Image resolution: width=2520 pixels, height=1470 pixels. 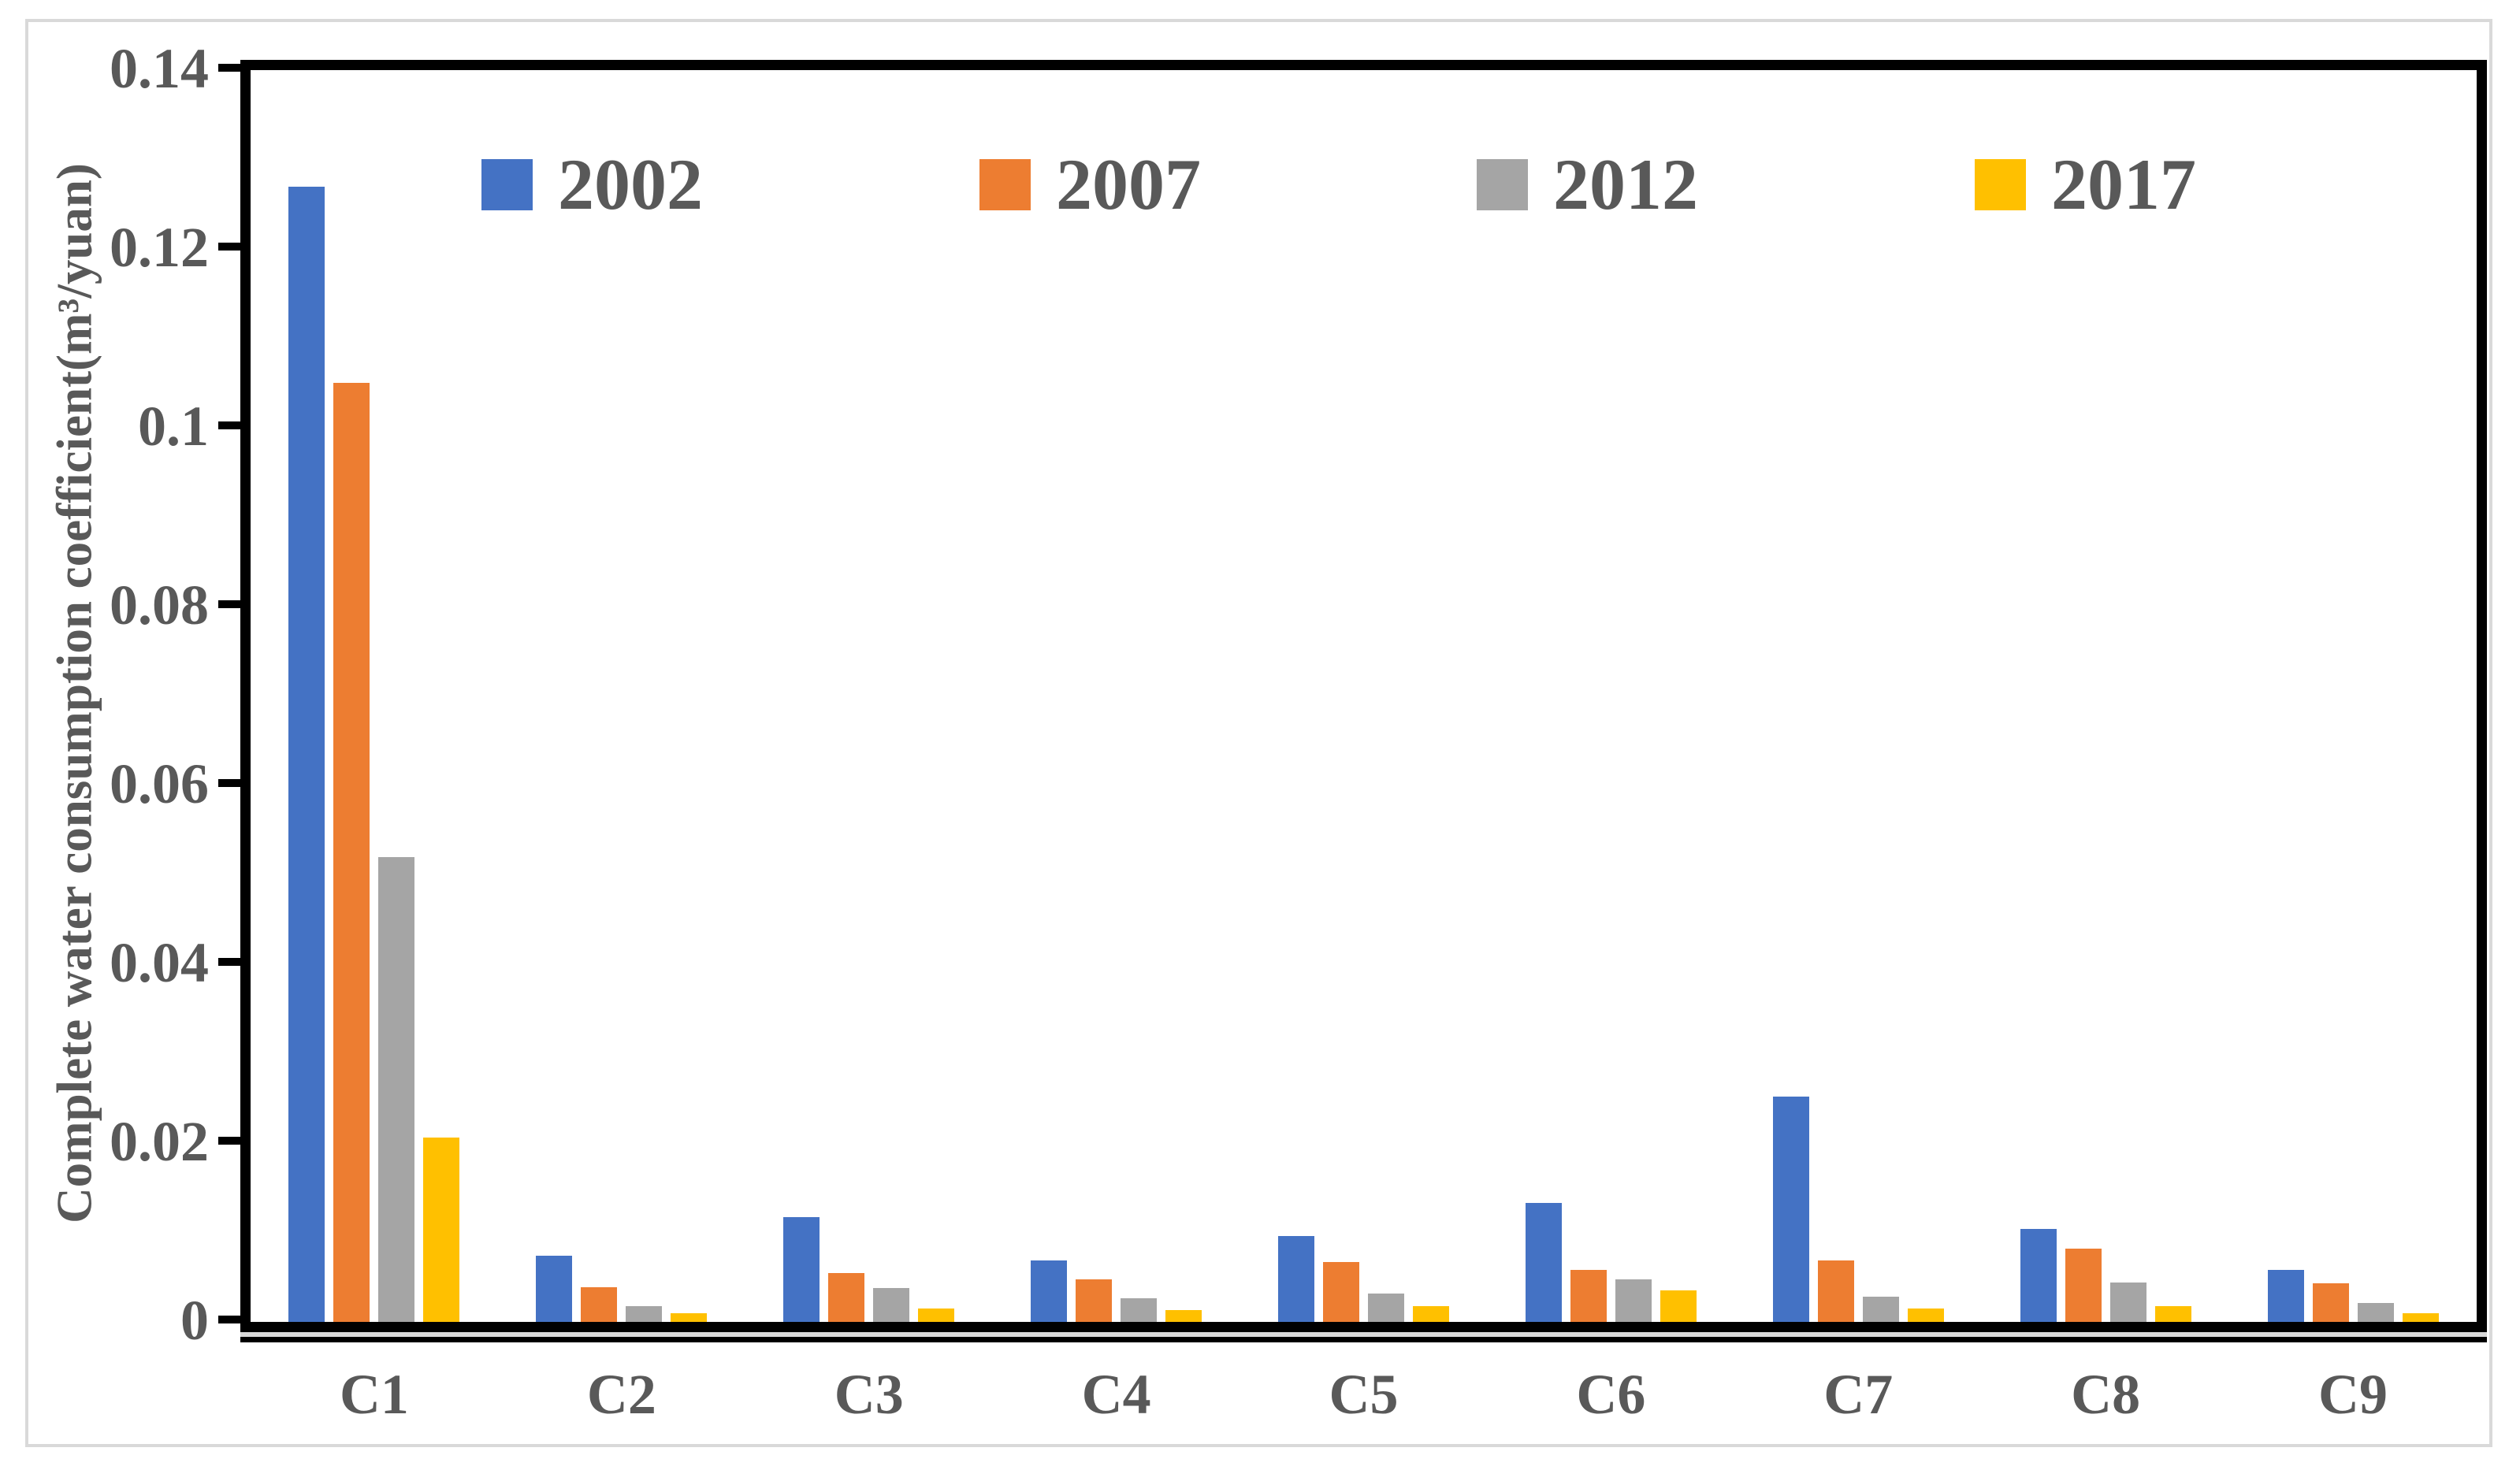 I want to click on x-category-label-C1: C1, so click(x=374, y=1394).